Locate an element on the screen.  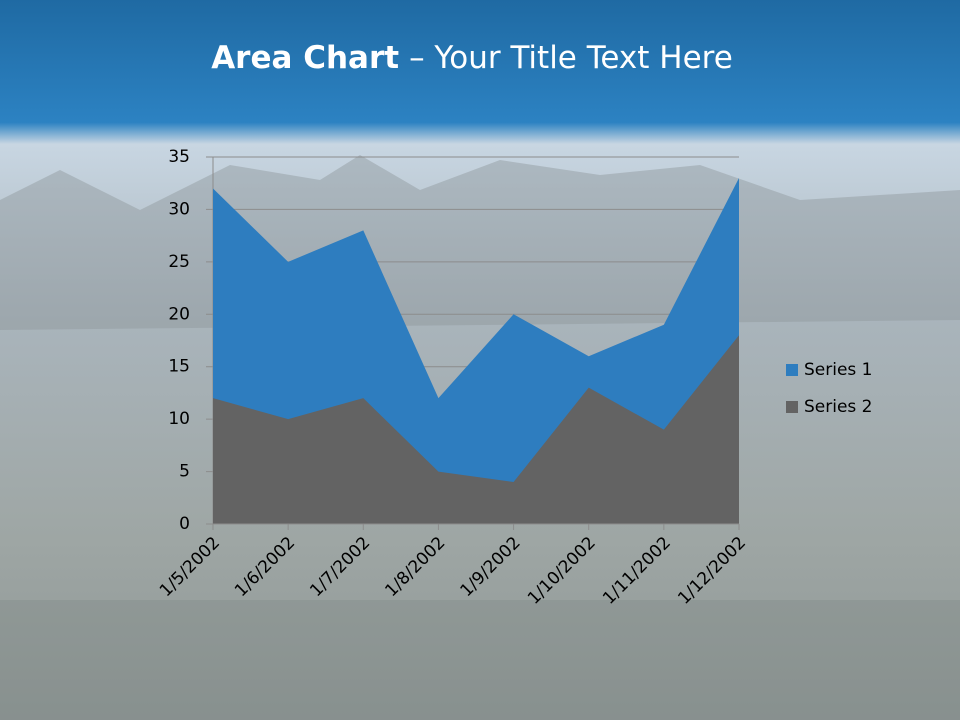
y-tick-label: 5 is located at coordinates (184, 472).